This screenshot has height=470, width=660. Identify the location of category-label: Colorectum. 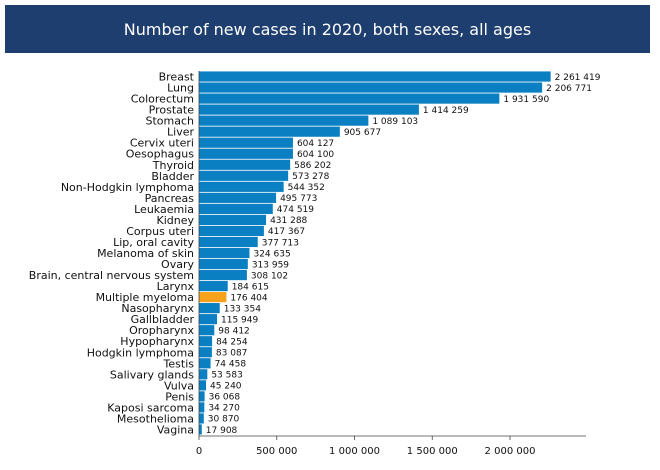
(162, 99).